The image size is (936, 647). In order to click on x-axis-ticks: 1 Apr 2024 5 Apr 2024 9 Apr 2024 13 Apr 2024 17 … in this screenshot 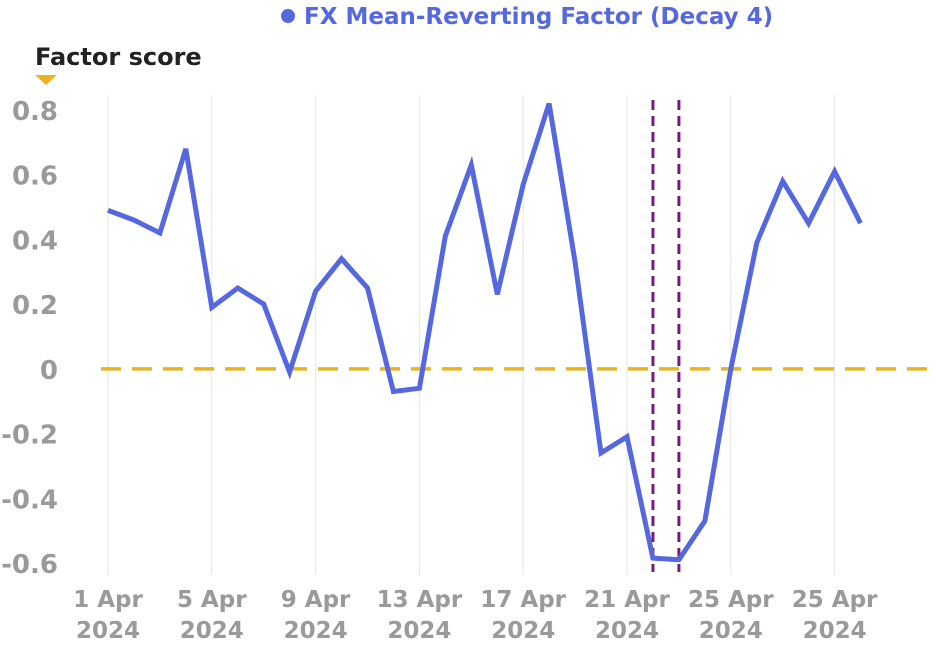, I will do `click(475, 615)`.